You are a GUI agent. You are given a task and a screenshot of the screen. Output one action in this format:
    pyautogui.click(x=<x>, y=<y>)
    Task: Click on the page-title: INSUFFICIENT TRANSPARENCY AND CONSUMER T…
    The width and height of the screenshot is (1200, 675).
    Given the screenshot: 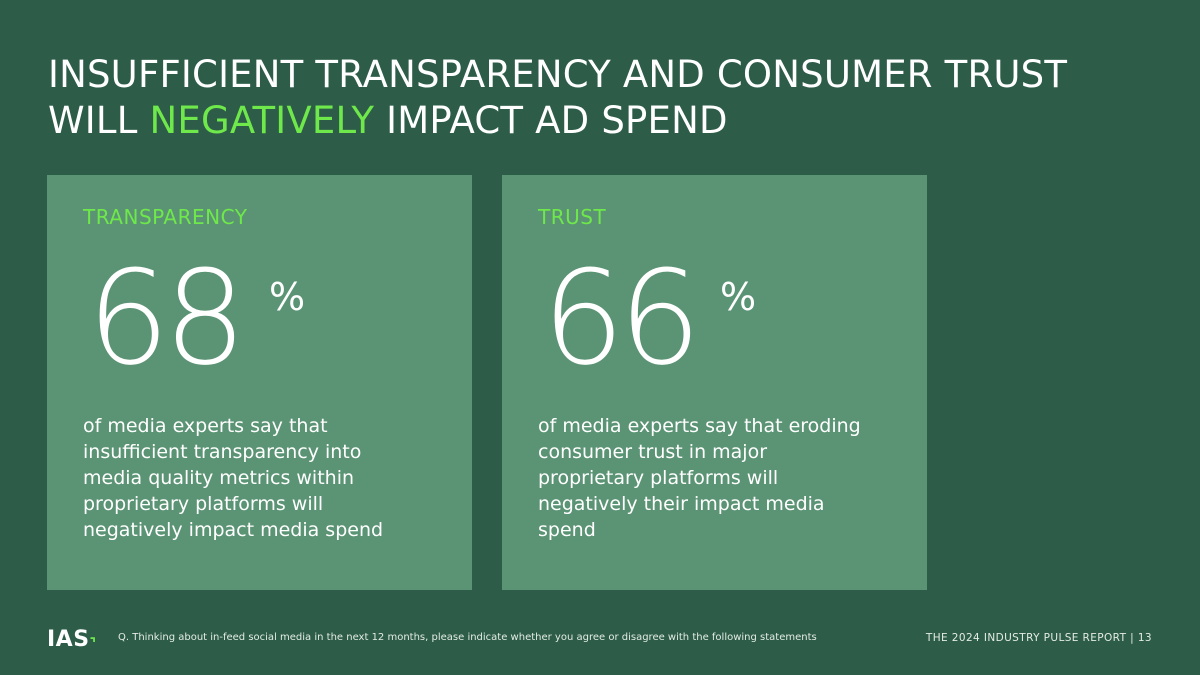 What is the action you would take?
    pyautogui.click(x=598, y=98)
    